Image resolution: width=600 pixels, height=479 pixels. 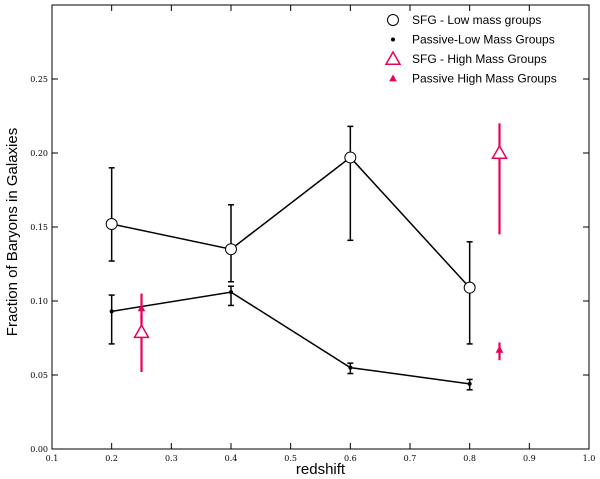 I want to click on legend-item: SFG - Low mass groups, so click(x=464, y=20).